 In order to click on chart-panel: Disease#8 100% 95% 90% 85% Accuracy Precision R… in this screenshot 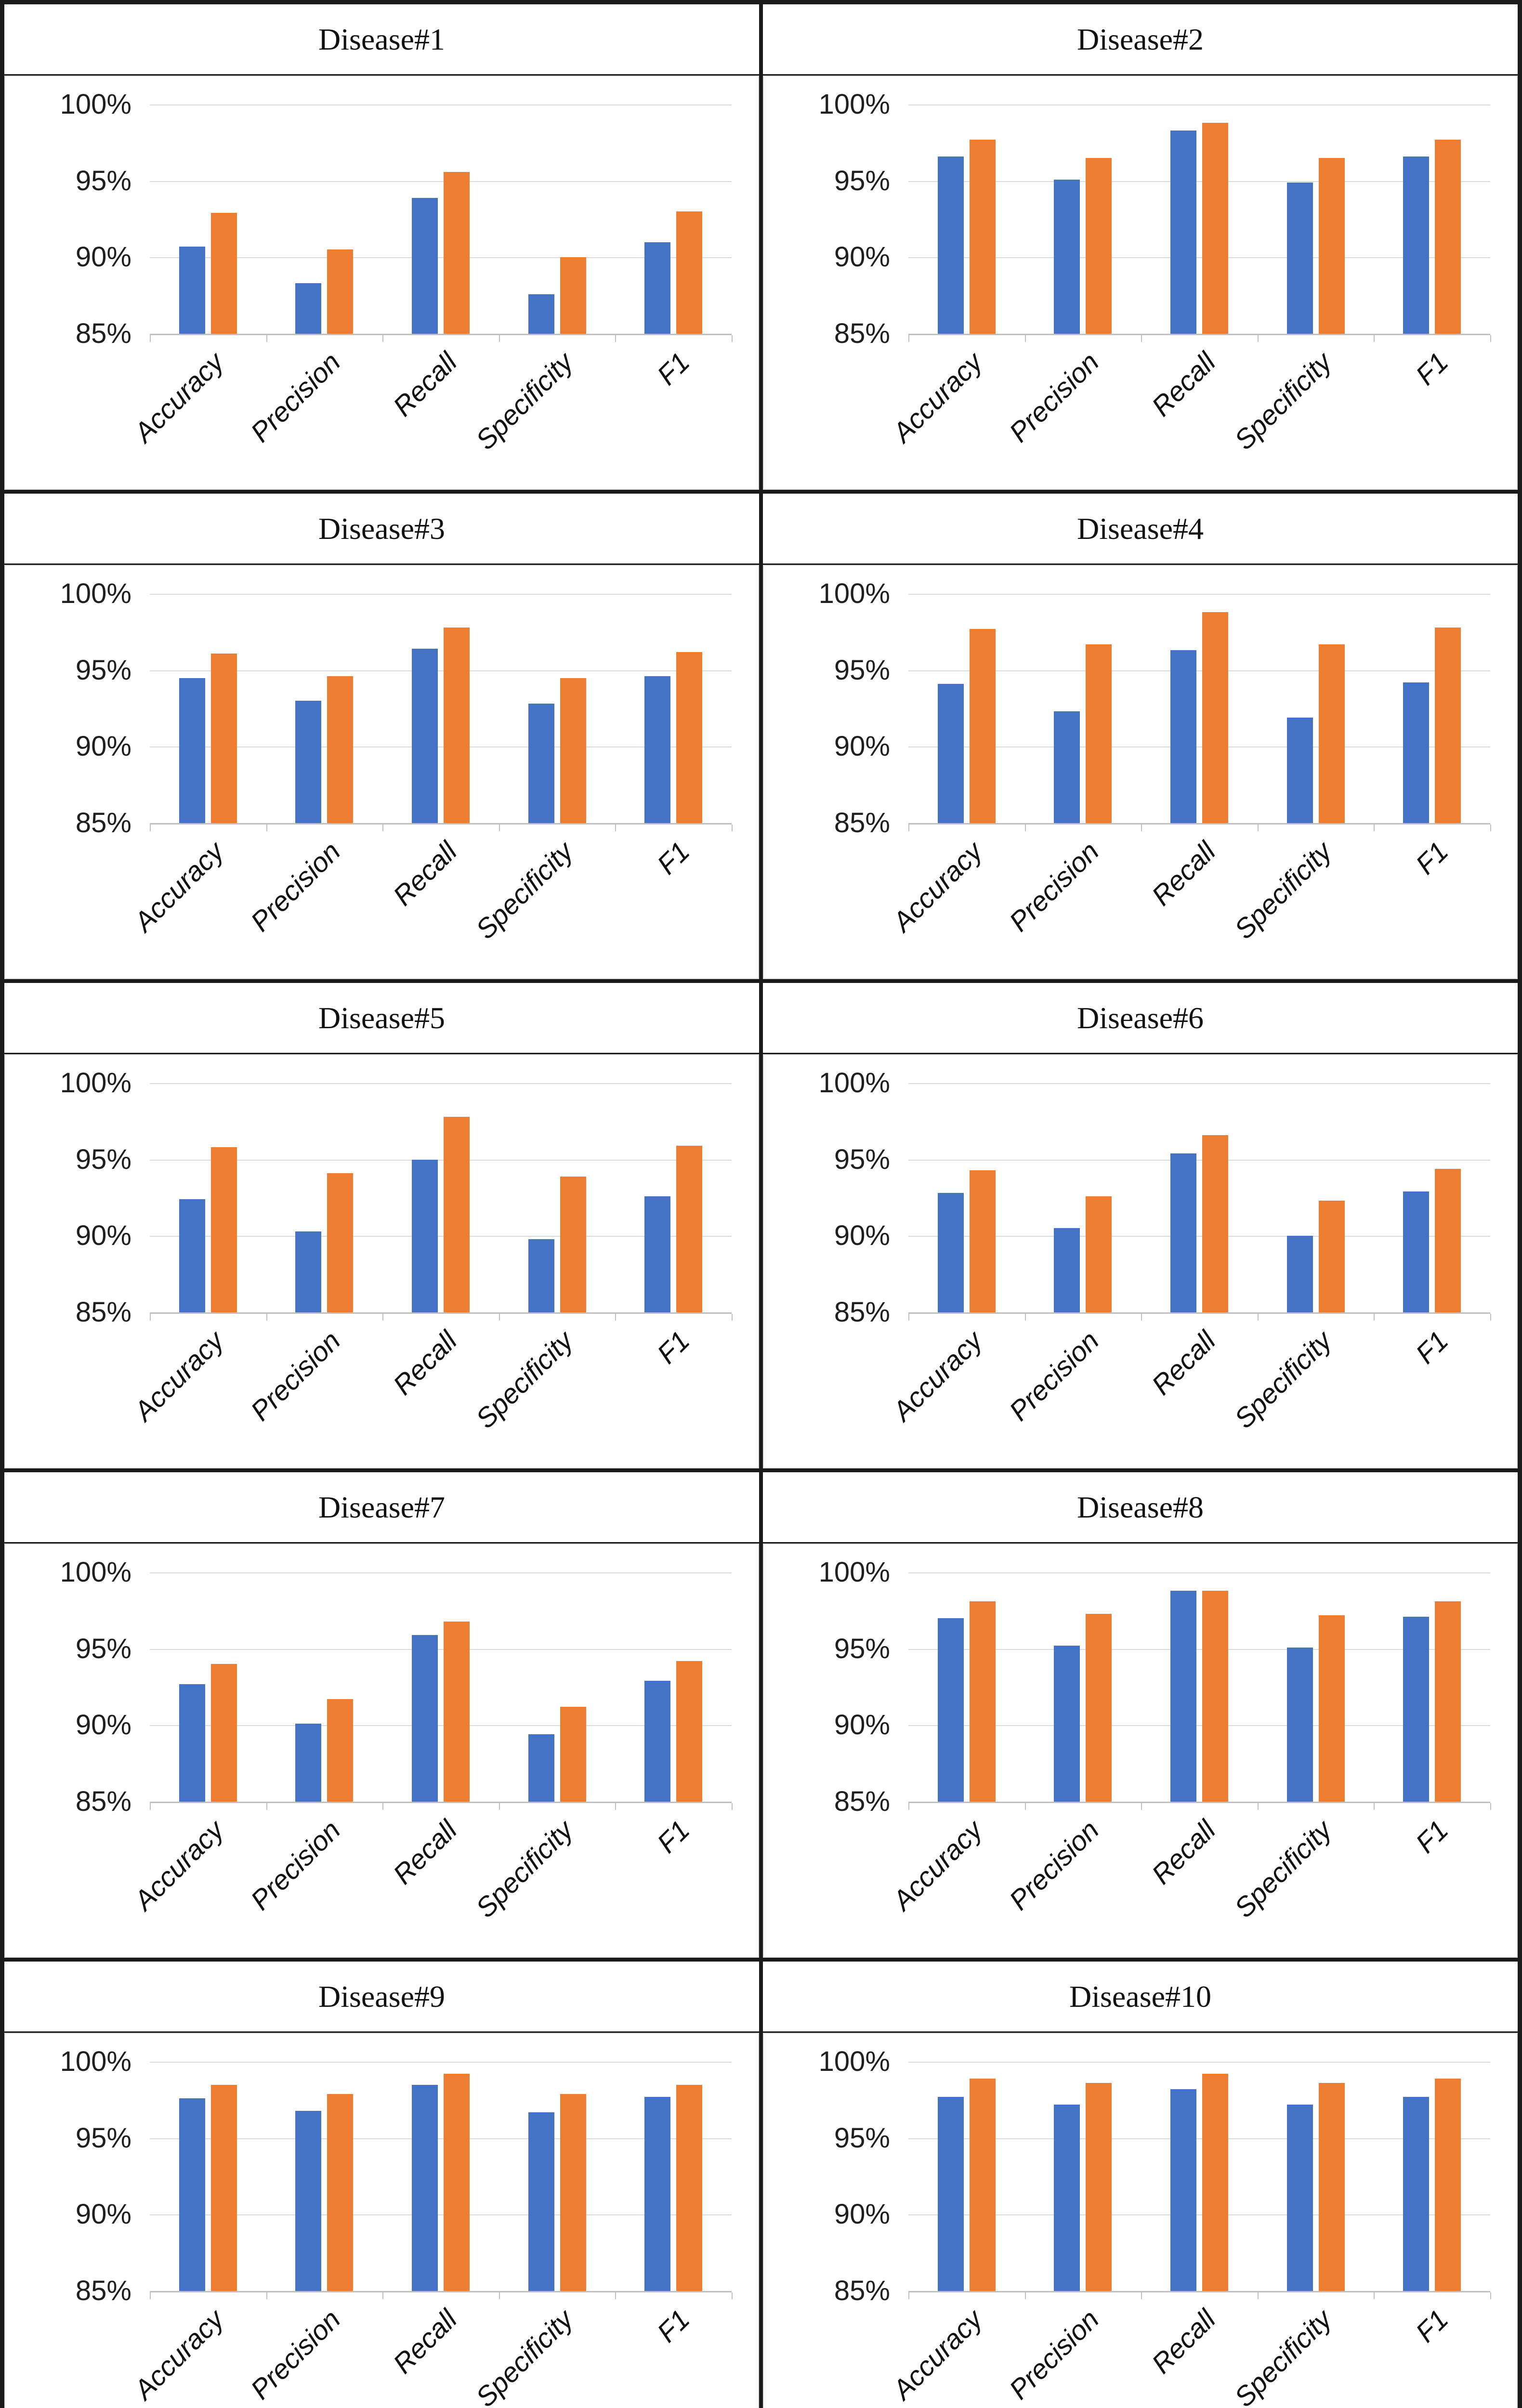, I will do `click(1140, 1715)`.